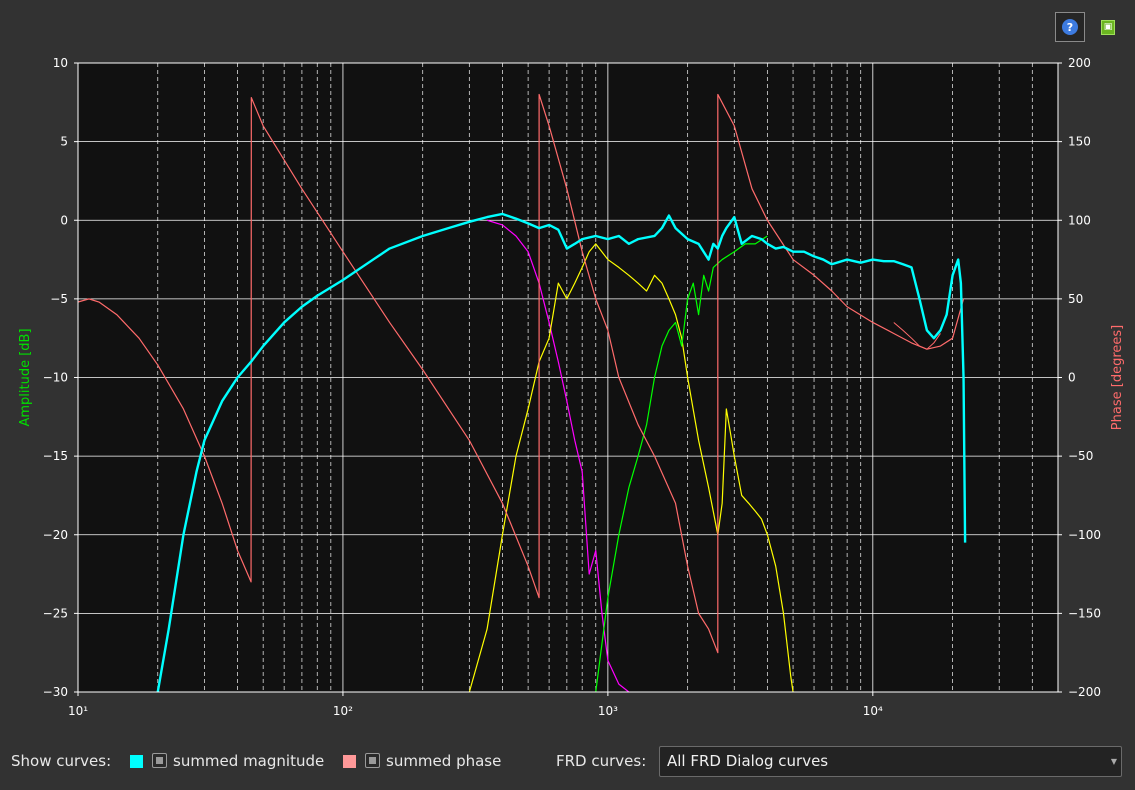  Describe the element at coordinates (1079, 63) in the screenshot. I see `y2-tick-label: 200` at that location.